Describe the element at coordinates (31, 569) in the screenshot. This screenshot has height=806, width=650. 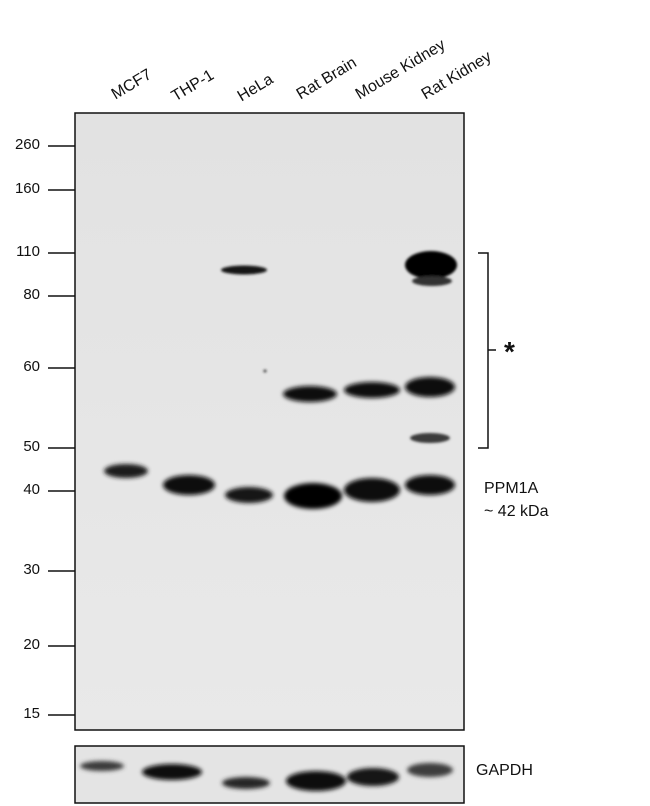
I see `mw-label-30: 30` at that location.